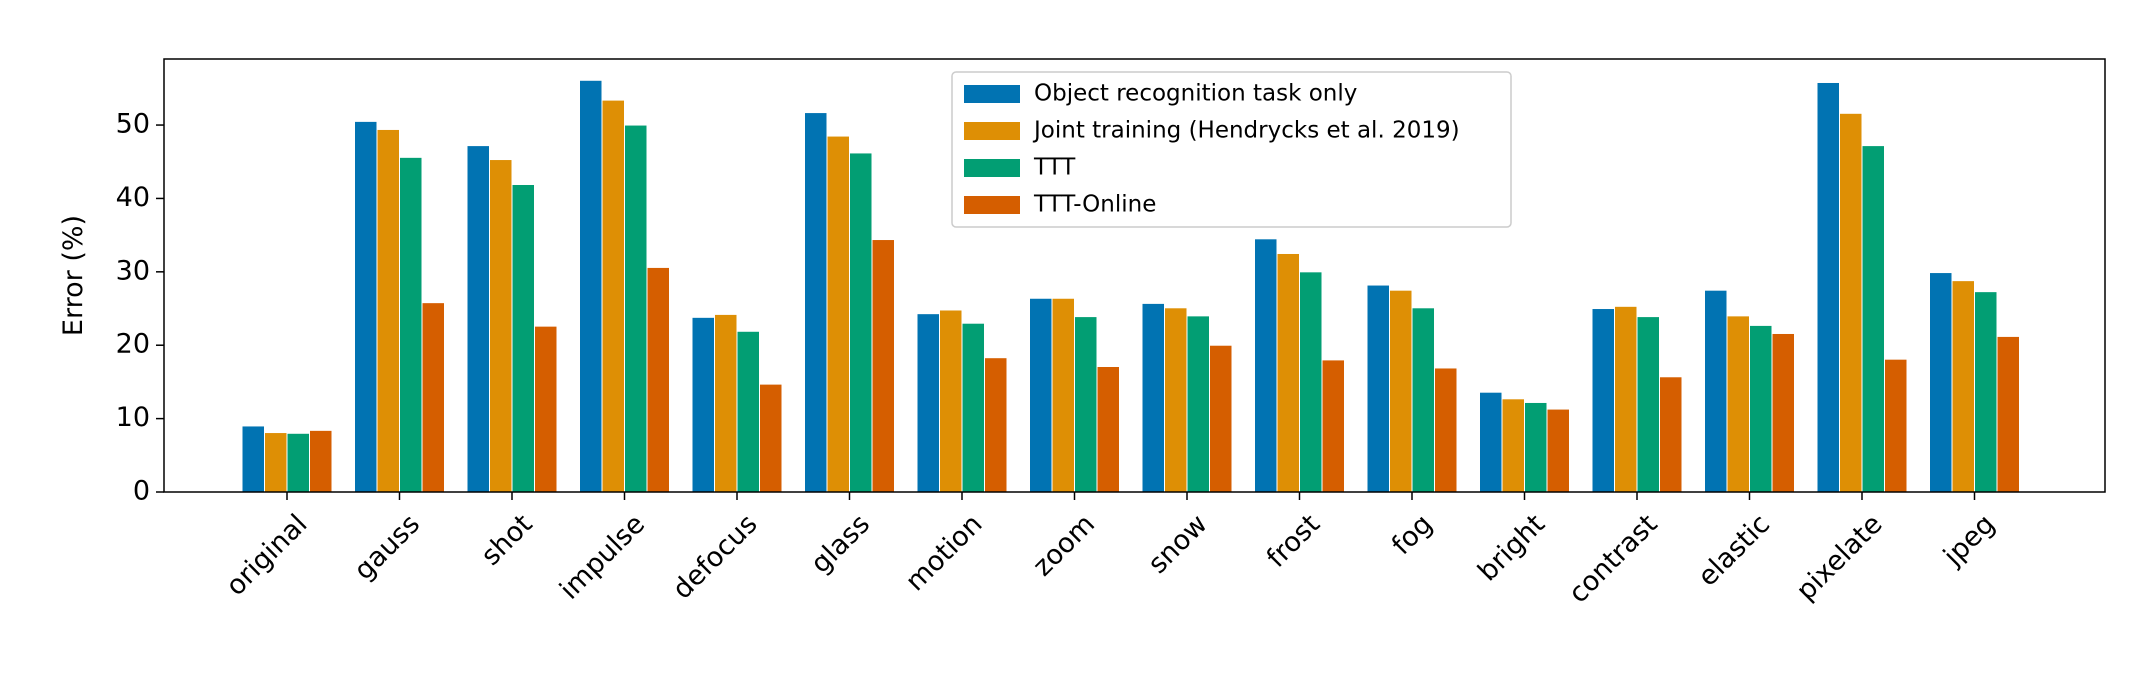 This screenshot has width=2142, height=676. I want to click on x-tick-label: glass, so click(840, 544).